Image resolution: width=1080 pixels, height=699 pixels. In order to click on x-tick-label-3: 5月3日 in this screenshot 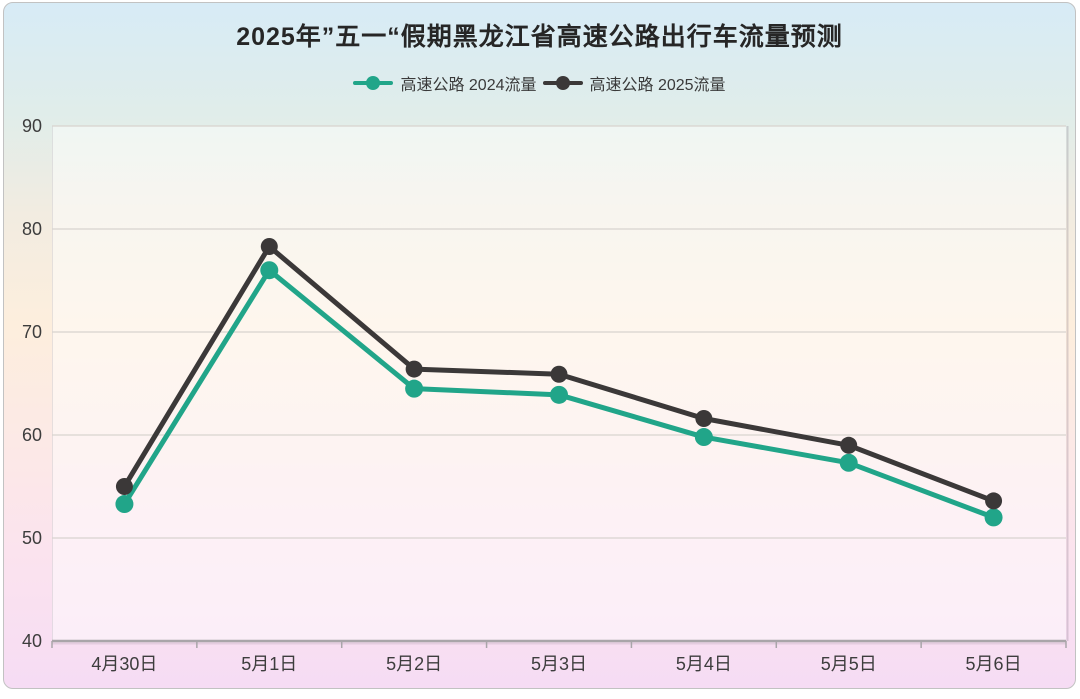, I will do `click(559, 664)`.